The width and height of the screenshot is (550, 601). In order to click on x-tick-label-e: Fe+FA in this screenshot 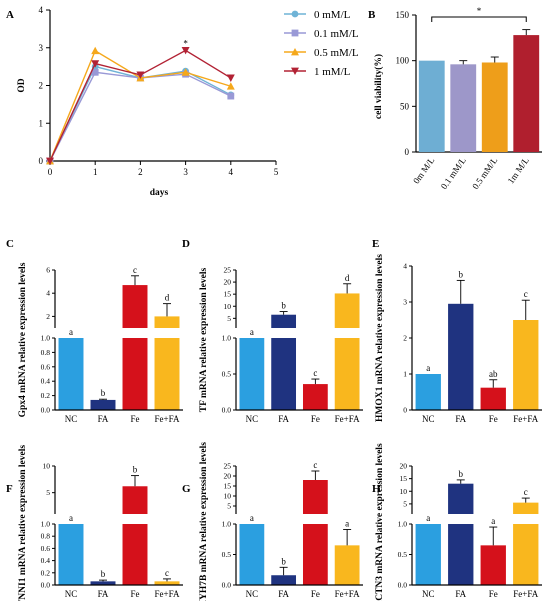, I will do `click(525, 419)`.